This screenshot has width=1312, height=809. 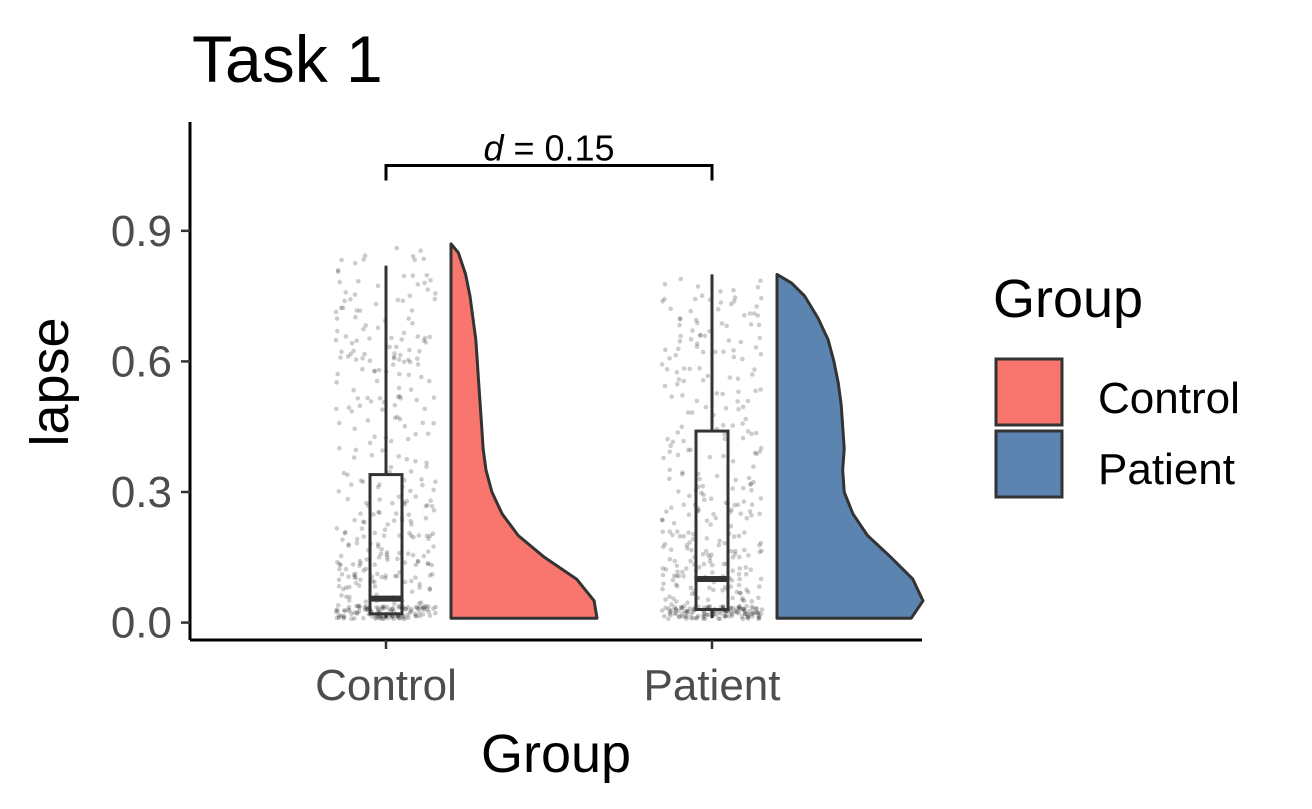 I want to click on legend-key-patient, so click(x=1029, y=464).